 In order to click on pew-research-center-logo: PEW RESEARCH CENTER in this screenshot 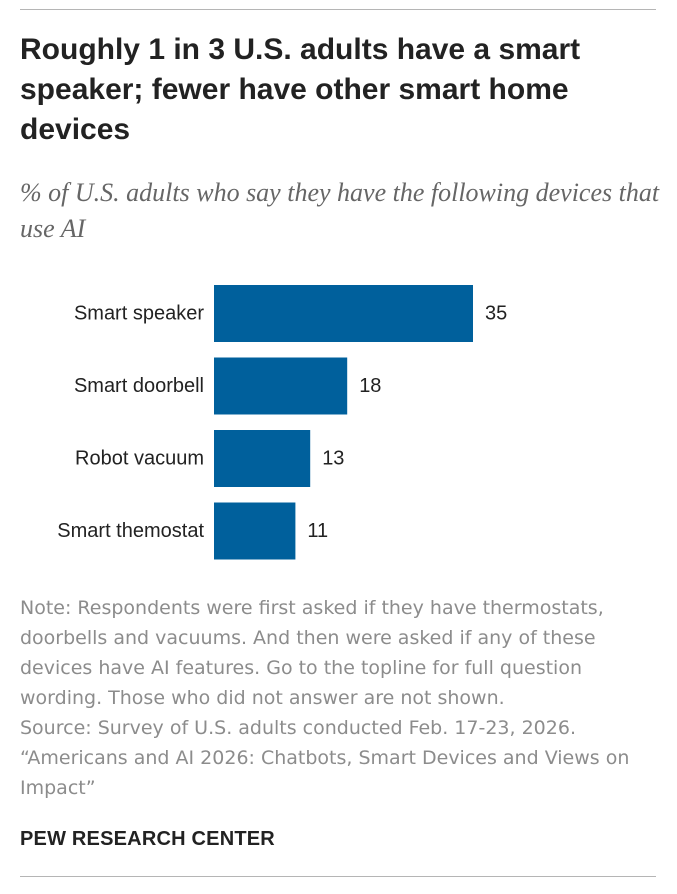, I will do `click(147, 839)`.